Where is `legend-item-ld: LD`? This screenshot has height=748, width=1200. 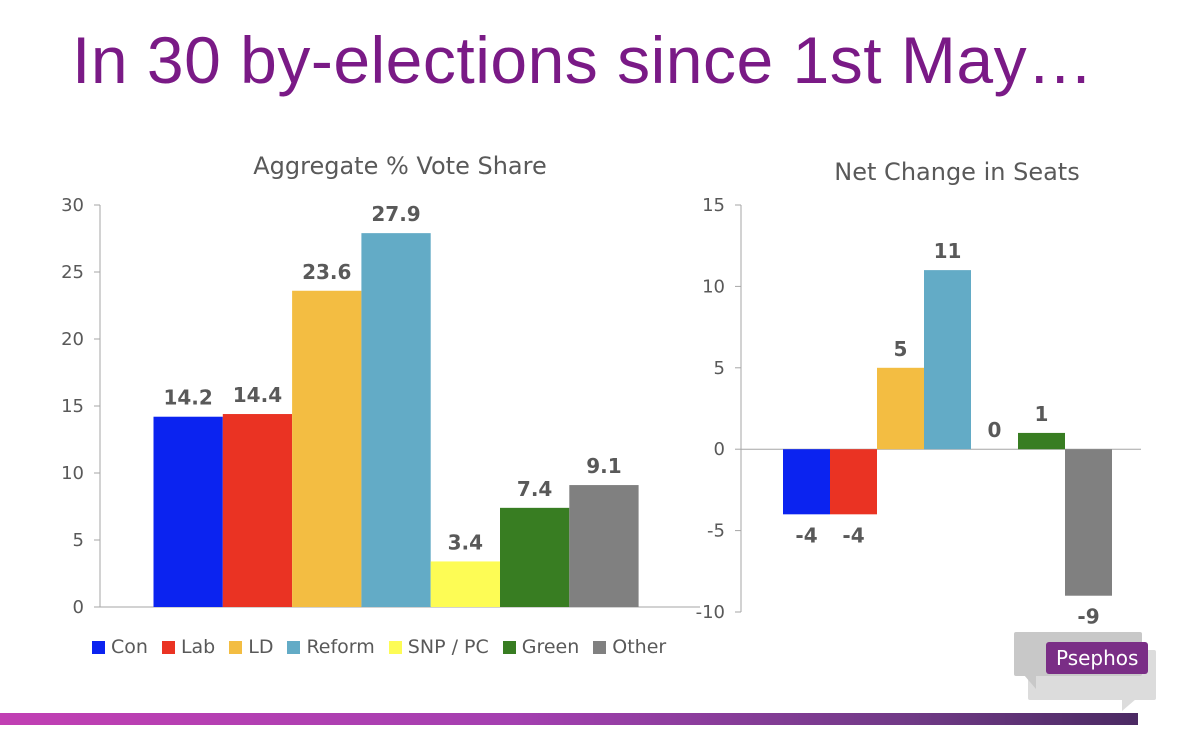 legend-item-ld: LD is located at coordinates (251, 647).